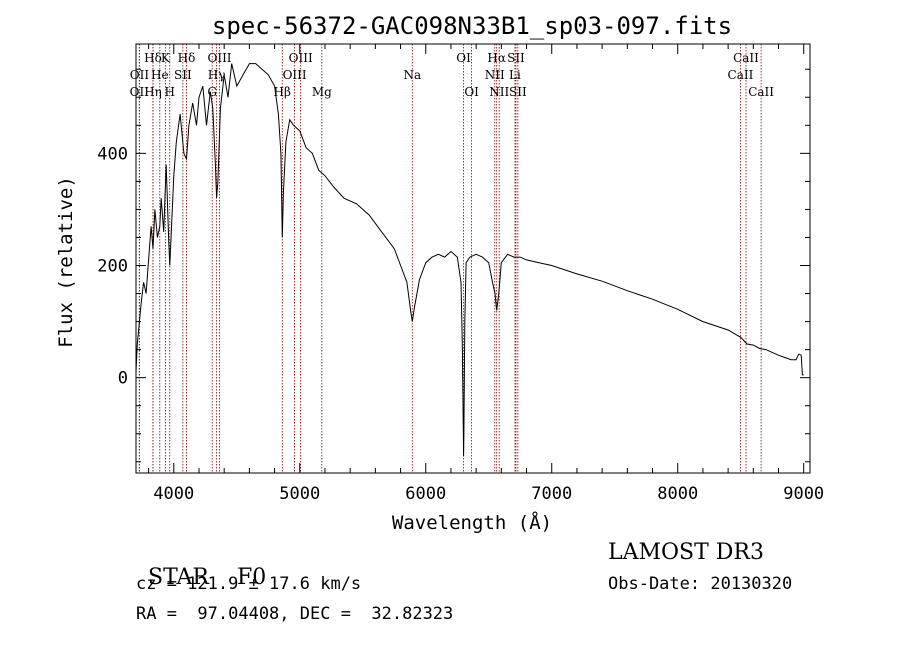 Image resolution: width=900 pixels, height=649 pixels. I want to click on y-axis-label: Flux (relative), so click(66, 262).